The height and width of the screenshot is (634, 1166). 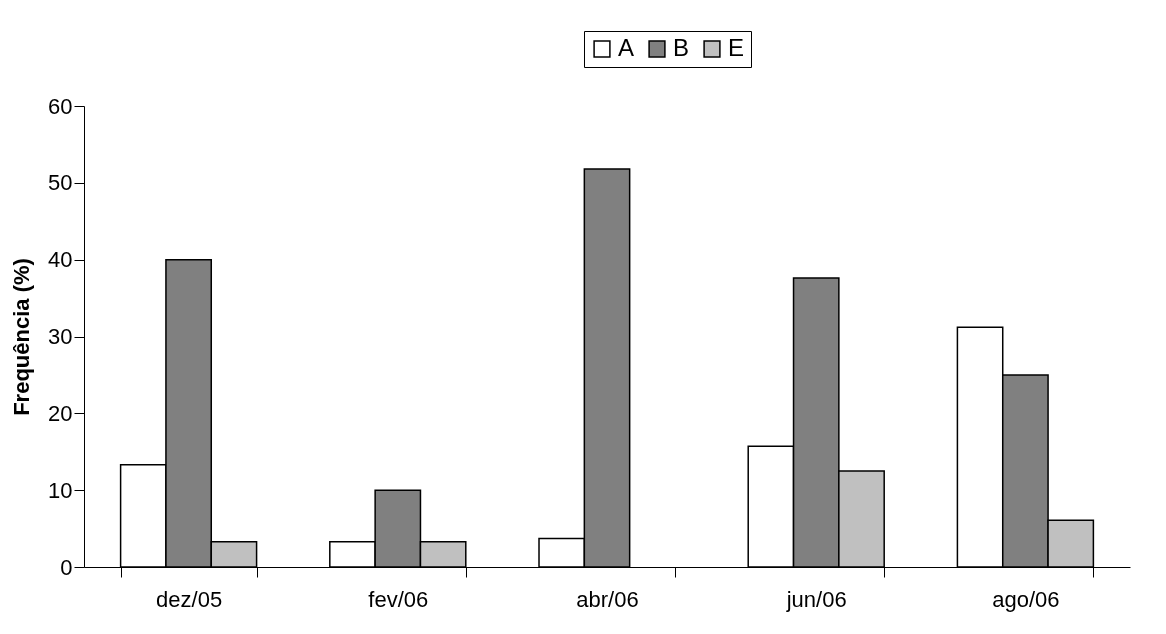 What do you see at coordinates (1026, 599) in the screenshot?
I see `x-tick-label: ago/06` at bounding box center [1026, 599].